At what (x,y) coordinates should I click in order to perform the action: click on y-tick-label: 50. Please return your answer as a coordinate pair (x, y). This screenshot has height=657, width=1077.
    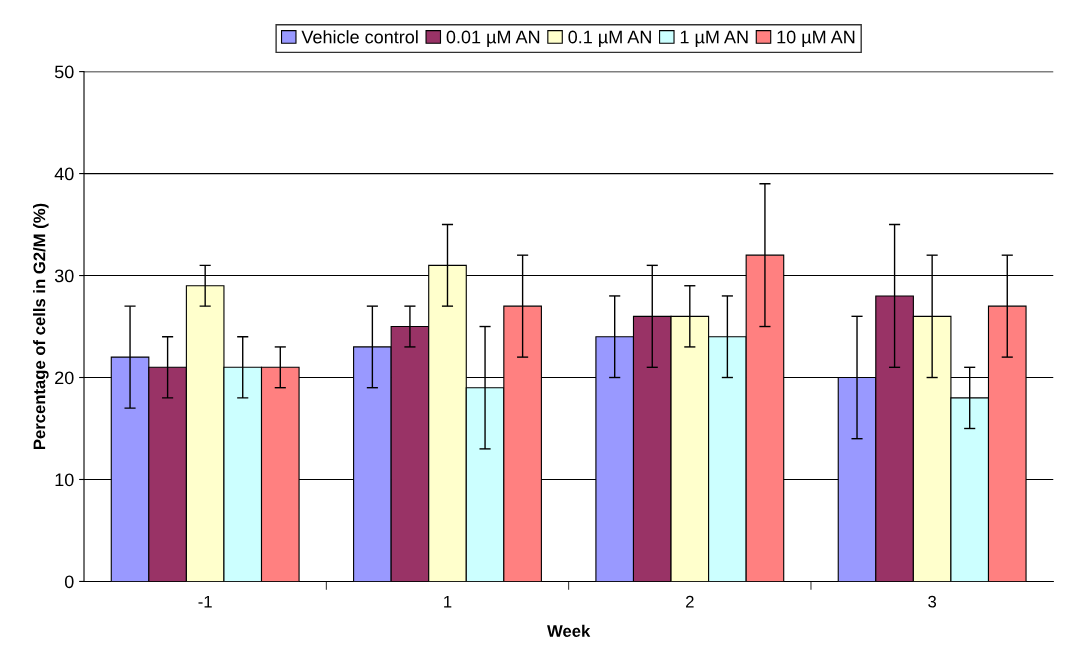
    Looking at the image, I should click on (64, 72).